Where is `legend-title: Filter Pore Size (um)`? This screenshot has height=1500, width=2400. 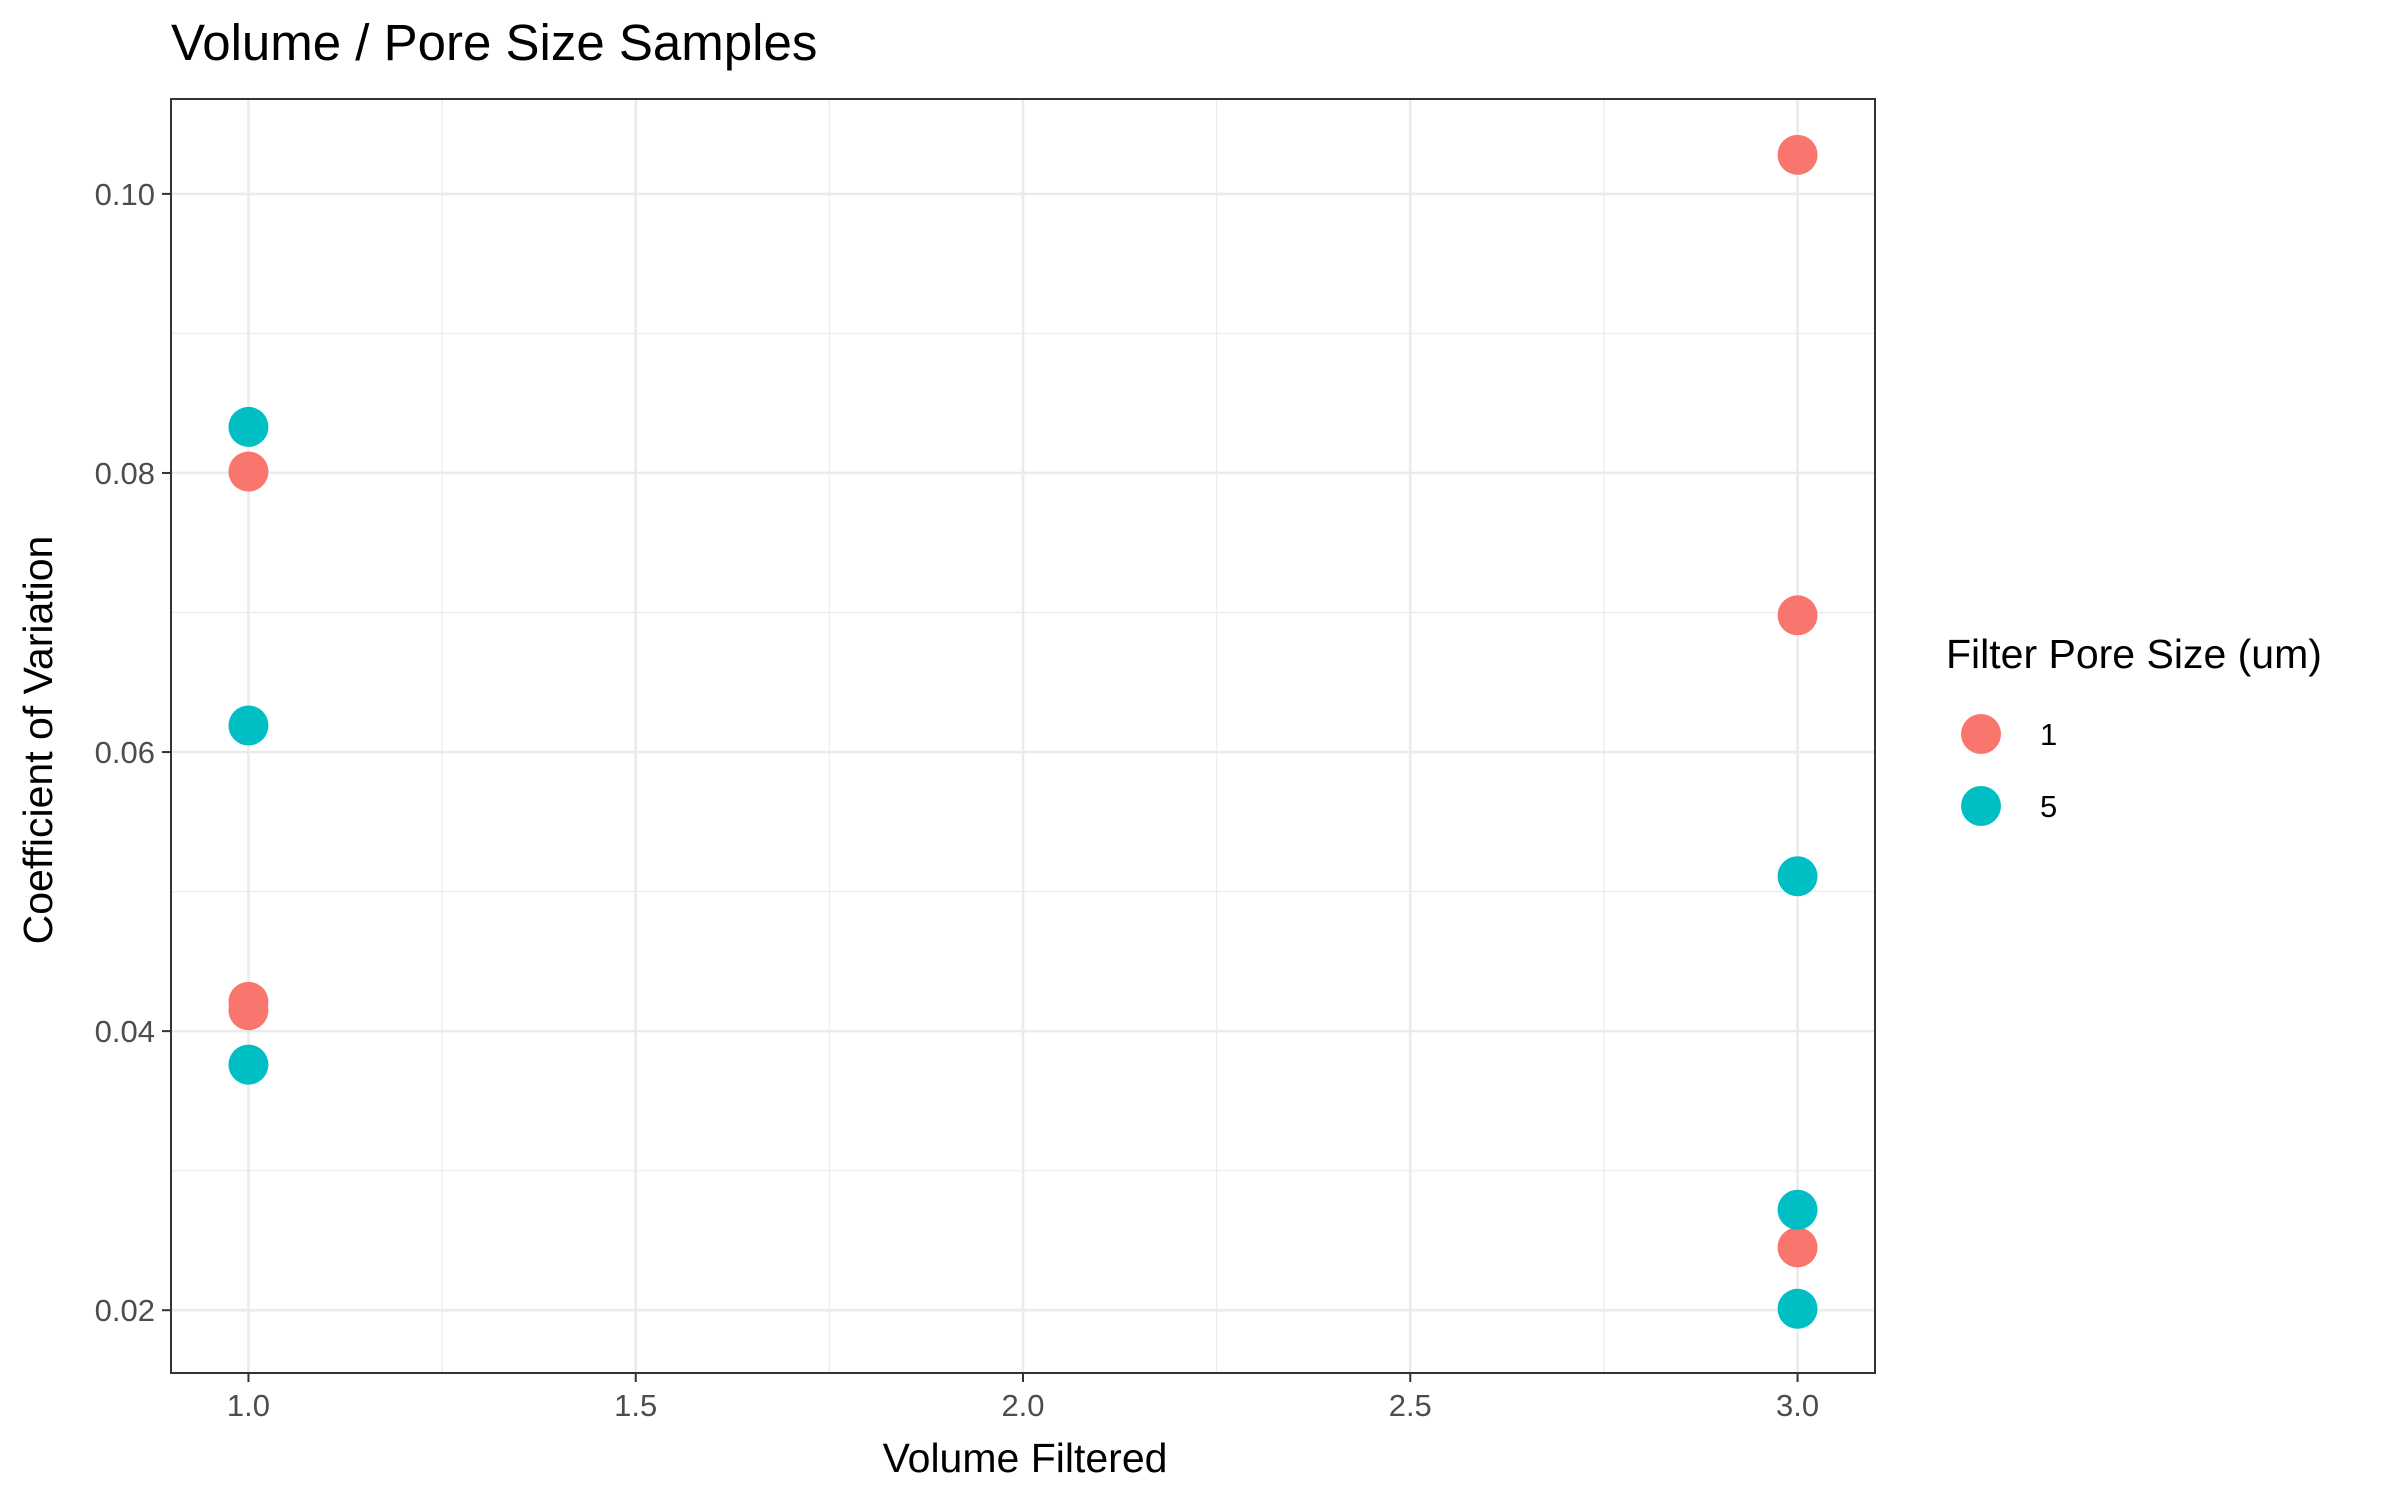 legend-title: Filter Pore Size (um) is located at coordinates (2134, 654).